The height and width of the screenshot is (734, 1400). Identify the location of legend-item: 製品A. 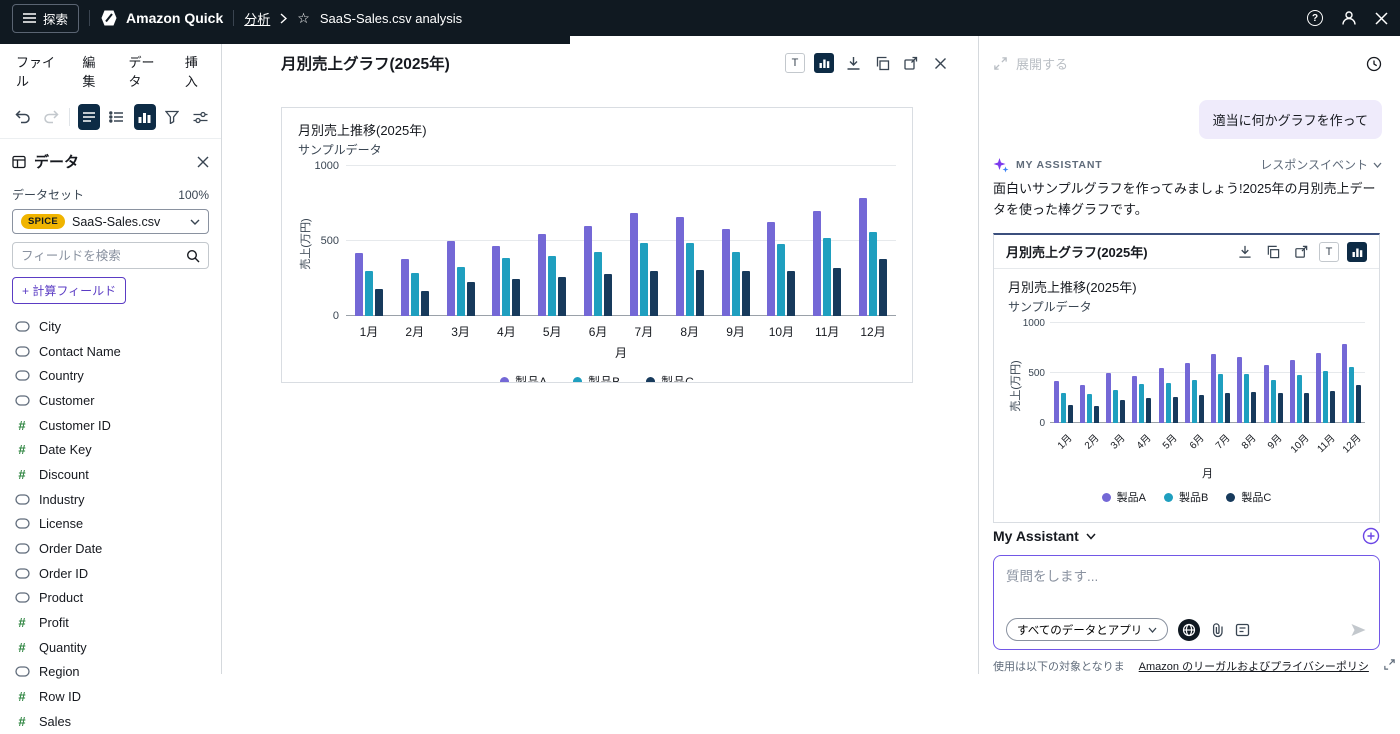
(1123, 497).